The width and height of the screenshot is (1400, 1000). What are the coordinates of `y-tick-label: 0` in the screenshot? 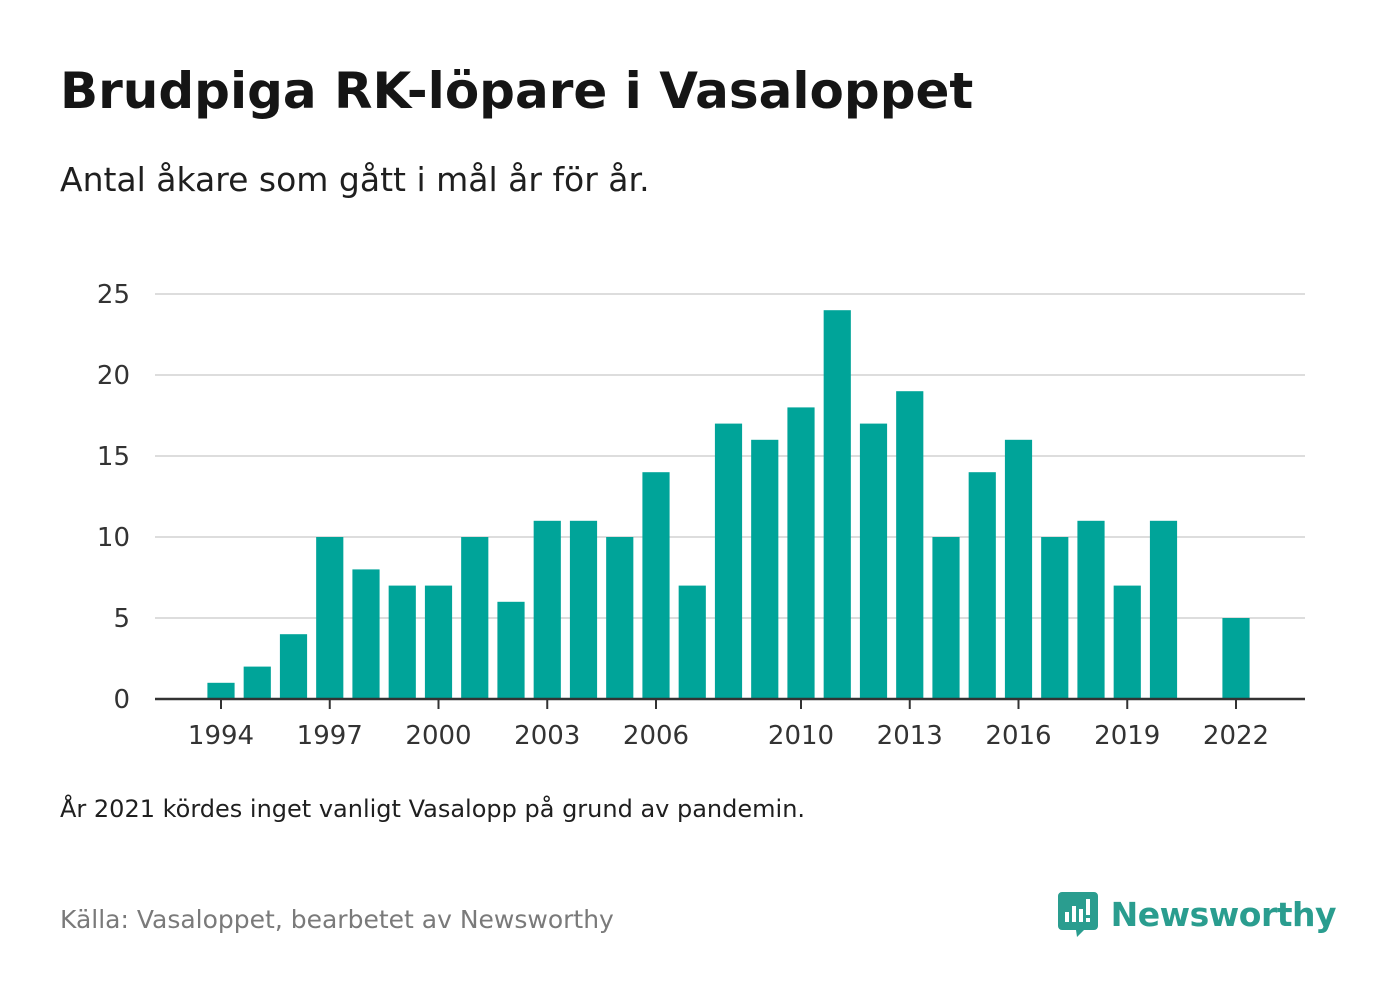 It's located at (121, 700).